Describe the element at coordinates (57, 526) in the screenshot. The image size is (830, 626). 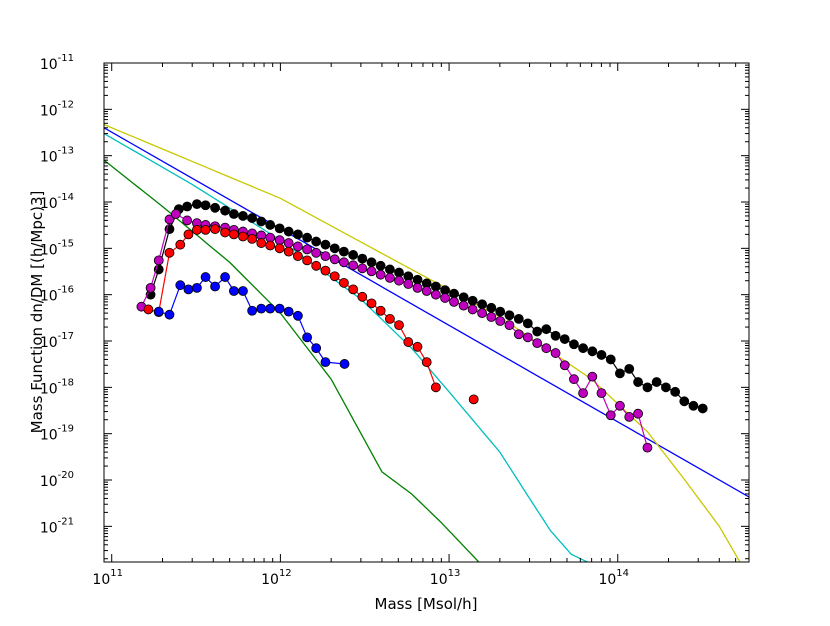
I see `y-tick-label: 10-21` at that location.